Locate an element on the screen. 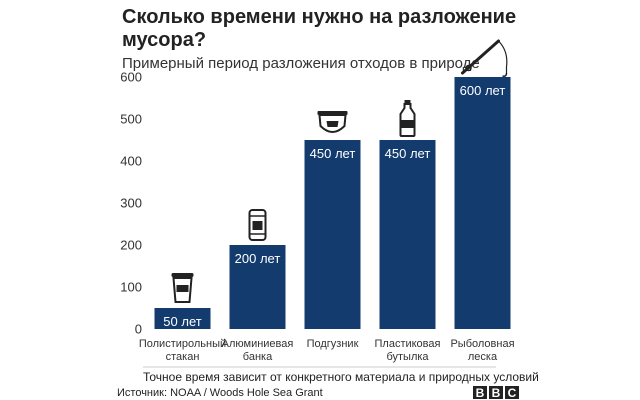  category-label: Полистирольный is located at coordinates (182, 344).